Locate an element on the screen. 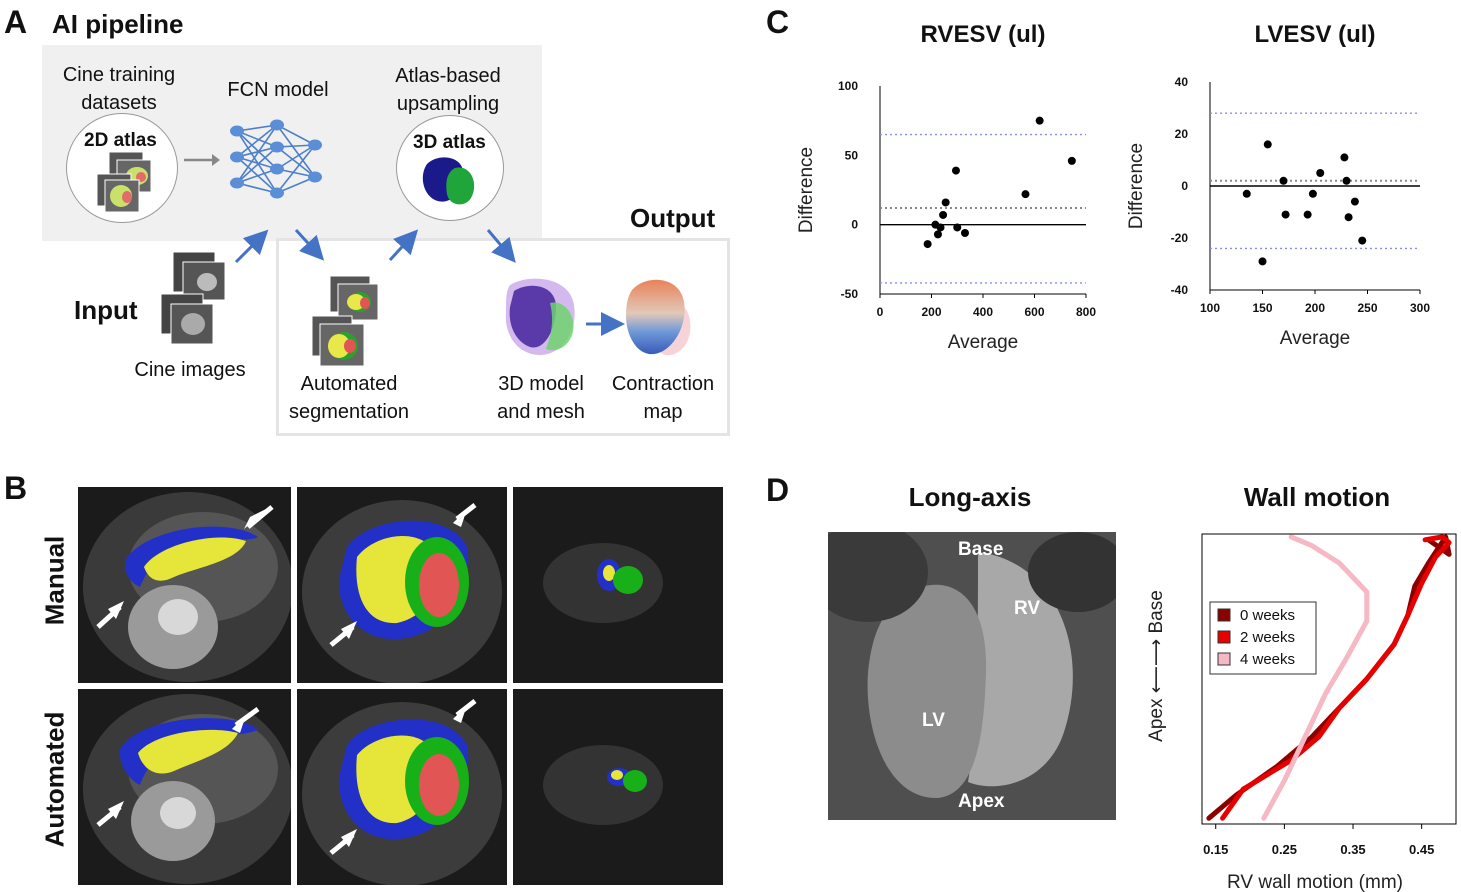 Image resolution: width=1461 pixels, height=892 pixels. automated-segmentation-label: Automated segmentation is located at coordinates (349, 398).